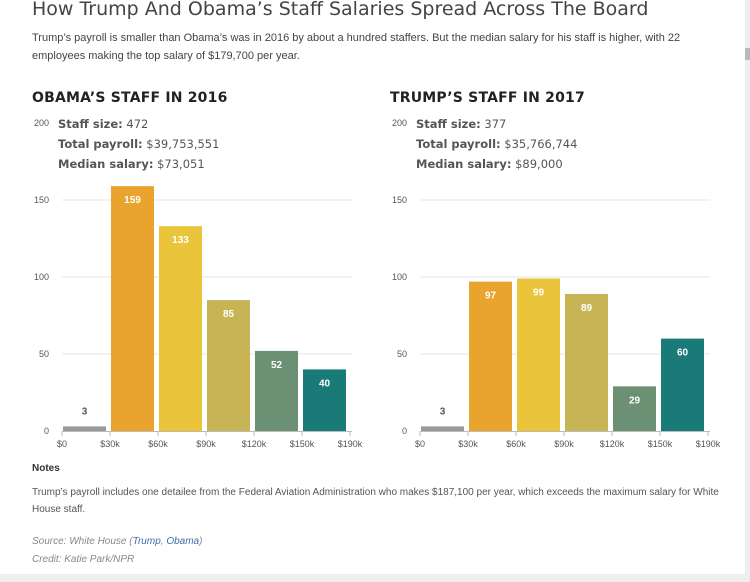 Image resolution: width=750 pixels, height=582 pixels. I want to click on source-link-obama: Obama, so click(183, 541).